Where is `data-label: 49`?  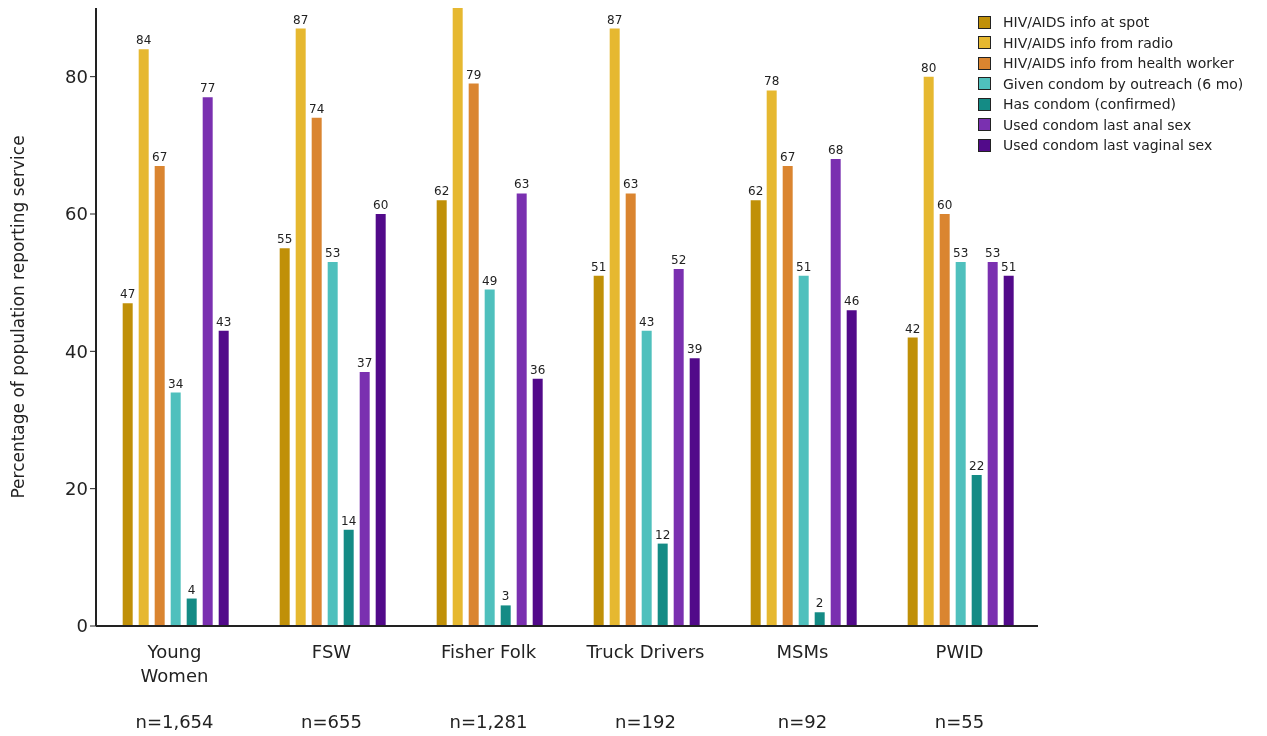
data-label: 49 is located at coordinates (490, 280).